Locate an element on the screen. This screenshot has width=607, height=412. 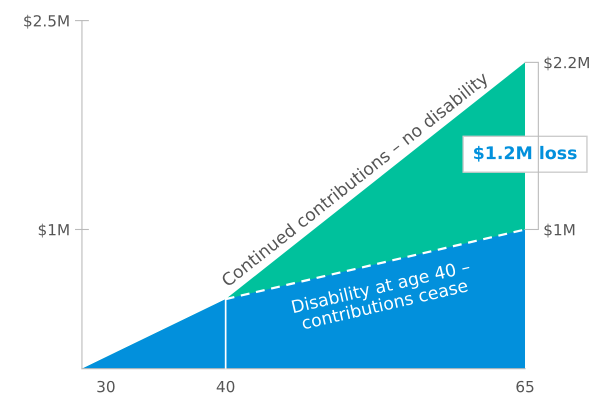
y-tick-label: $2.5M is located at coordinates (46, 21).